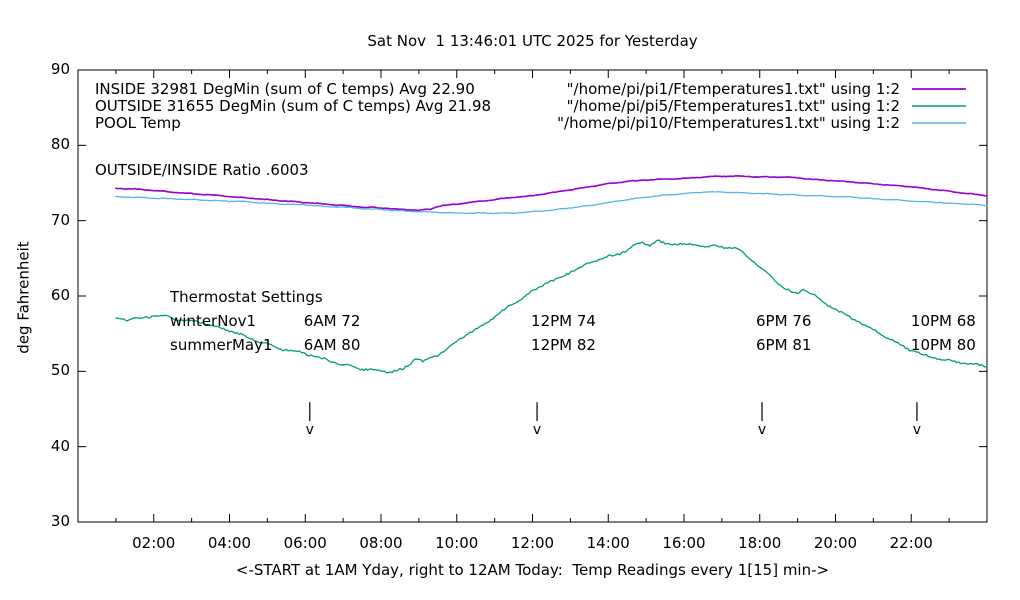 The height and width of the screenshot is (600, 1020). Describe the element at coordinates (911, 543) in the screenshot. I see `x-tick-label: 22:00` at that location.